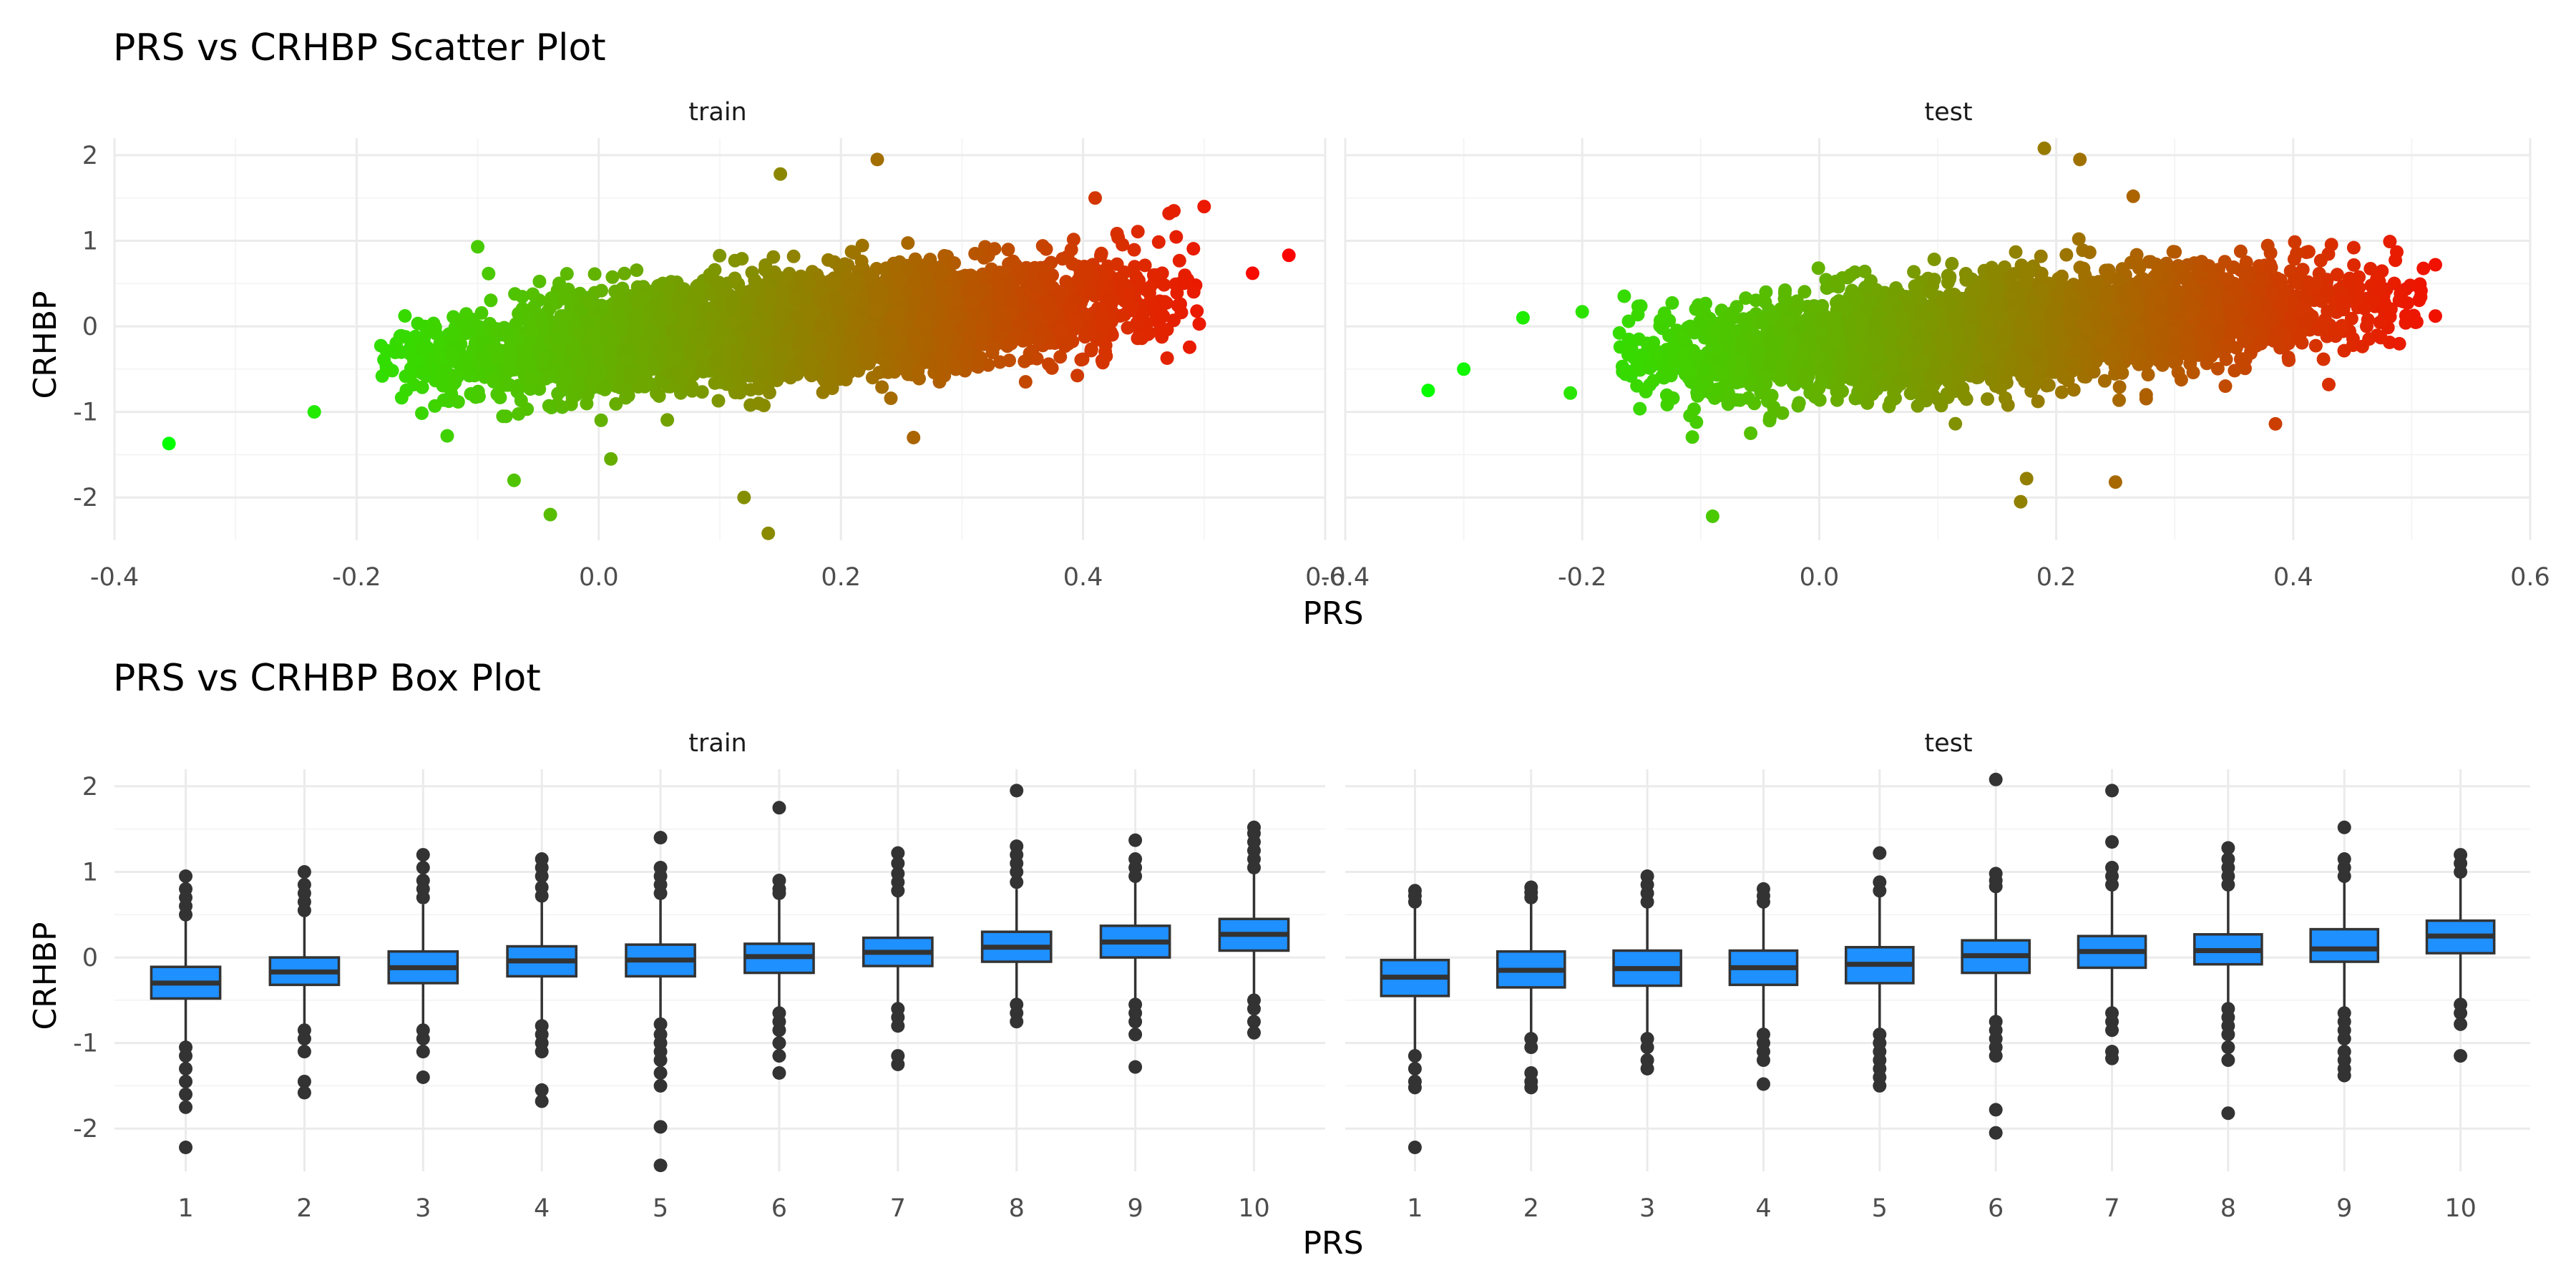 This screenshot has width=2576, height=1288. Describe the element at coordinates (45, 976) in the screenshot. I see `box-y-axis-label: CRHBP` at that location.